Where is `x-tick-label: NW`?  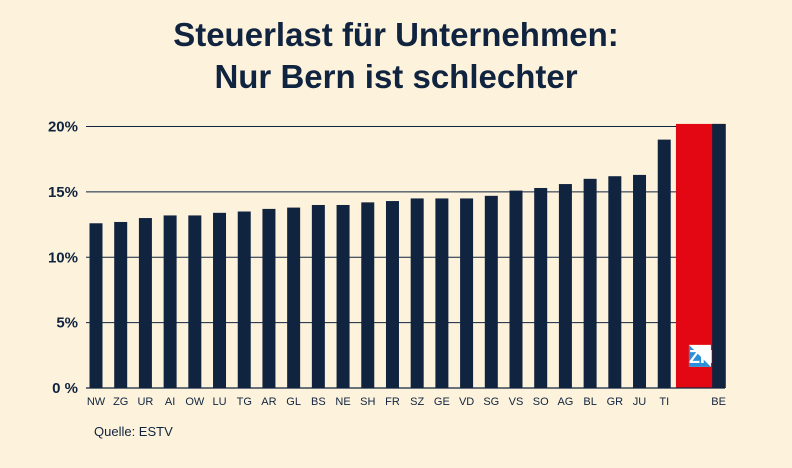 x-tick-label: NW is located at coordinates (96, 402).